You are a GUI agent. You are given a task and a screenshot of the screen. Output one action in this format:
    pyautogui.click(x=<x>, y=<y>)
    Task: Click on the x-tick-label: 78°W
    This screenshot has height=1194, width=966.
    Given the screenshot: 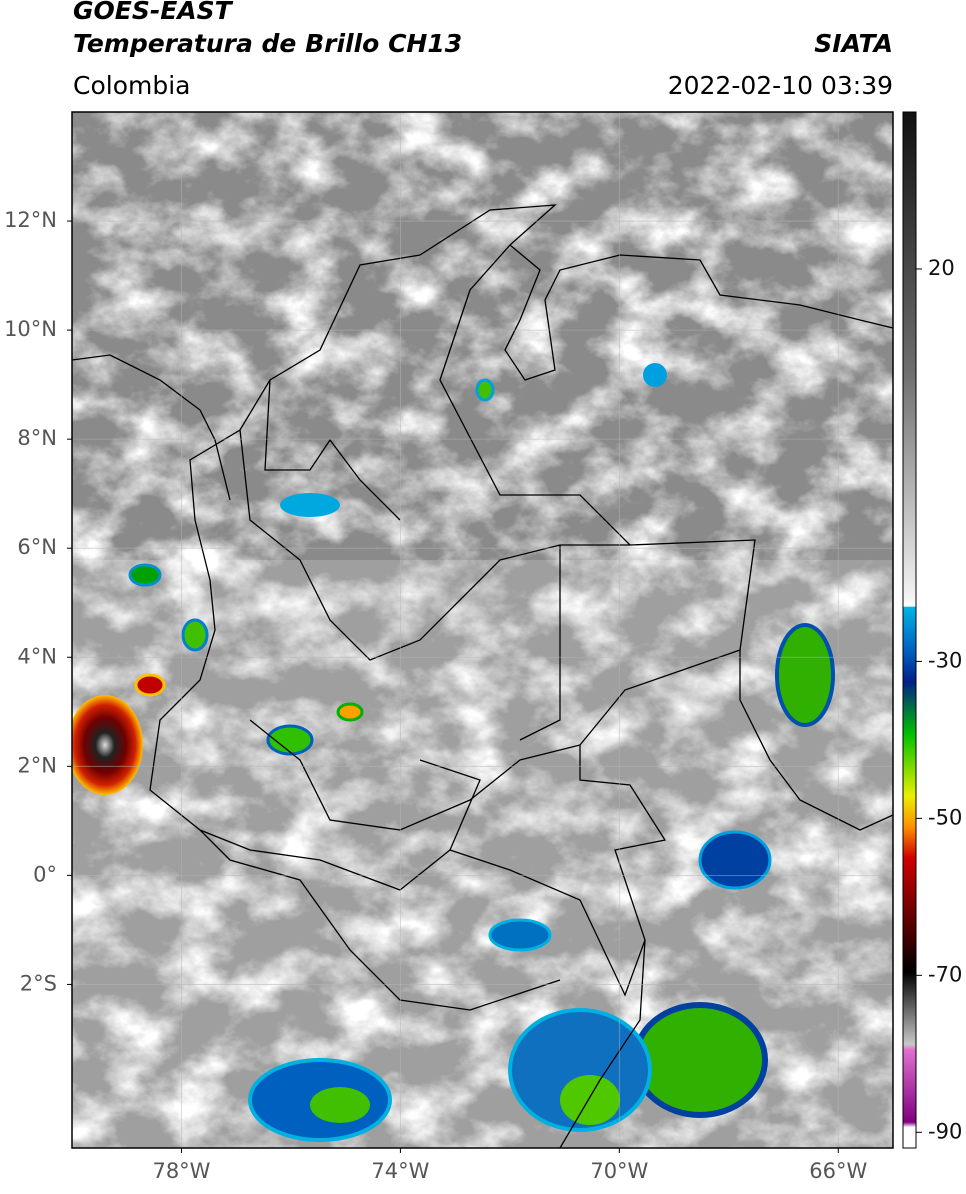 What is the action you would take?
    pyautogui.click(x=181, y=1171)
    